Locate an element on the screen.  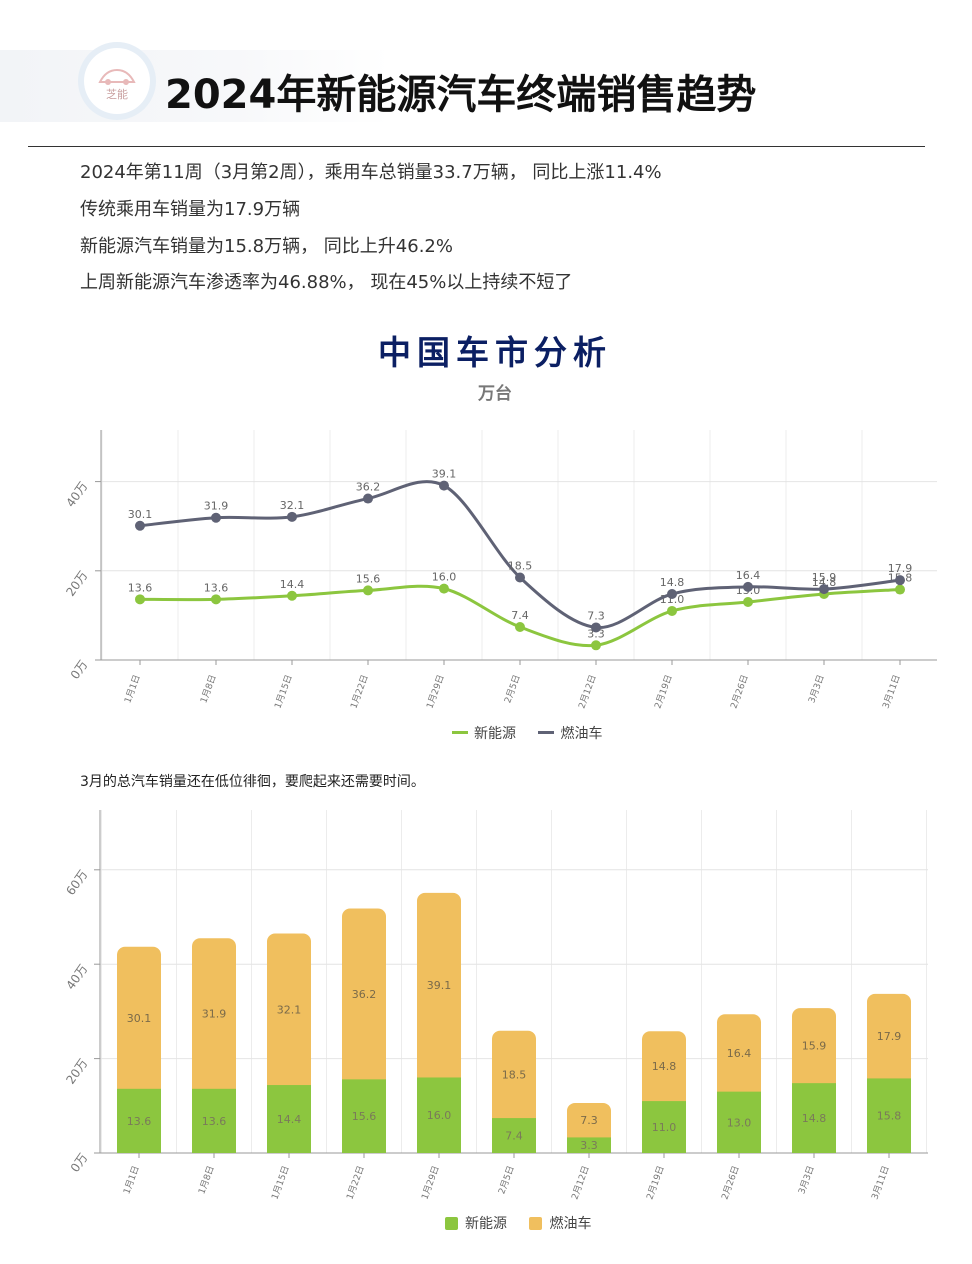
bar-chart-legend: 新能源 燃油车 is located at coordinates (527, 1223).